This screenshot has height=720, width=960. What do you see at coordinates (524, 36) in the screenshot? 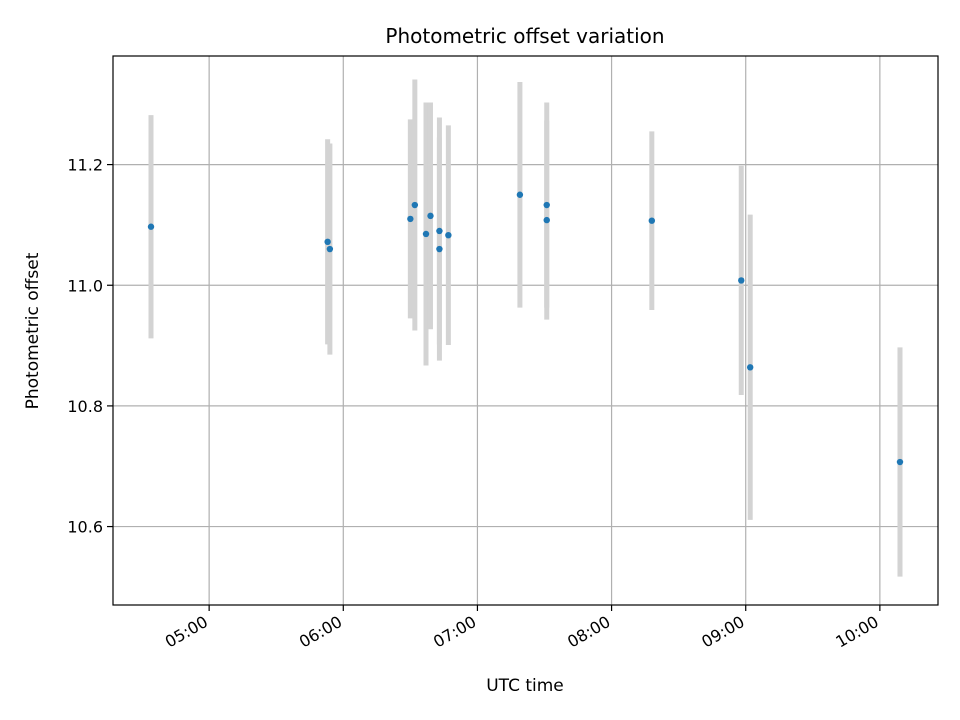
I see `chart-title: Photometric offset variation` at bounding box center [524, 36].